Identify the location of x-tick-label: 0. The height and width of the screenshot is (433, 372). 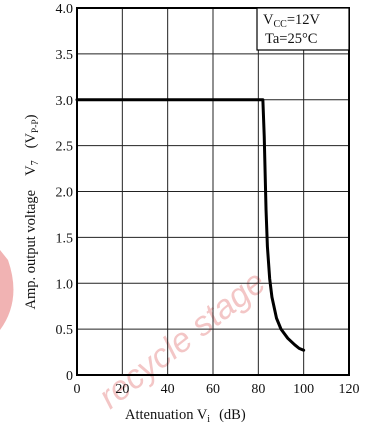
(77, 389).